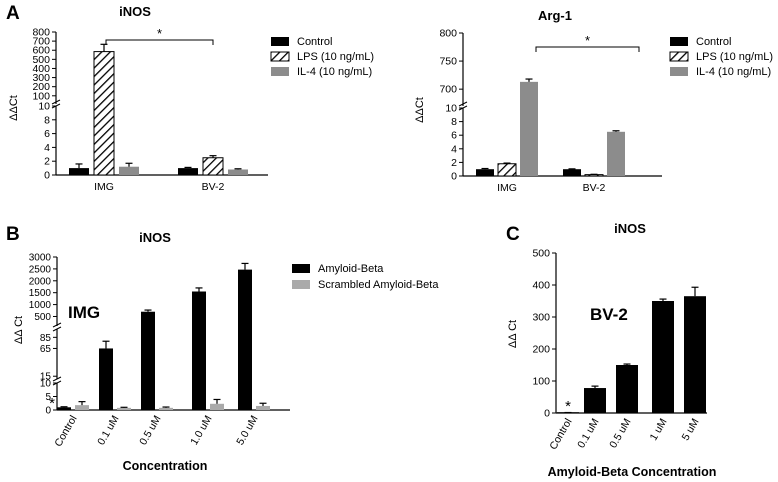 This screenshot has height=482, width=778. What do you see at coordinates (378, 285) in the screenshot?
I see `legend-entry: Scrambled Amyloid-Beta` at bounding box center [378, 285].